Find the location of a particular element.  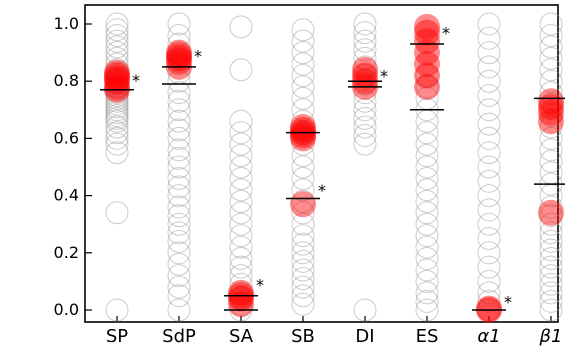

x-axis: SP SdP SA SB DI ES α1 β1 is located at coordinates (334, 331).